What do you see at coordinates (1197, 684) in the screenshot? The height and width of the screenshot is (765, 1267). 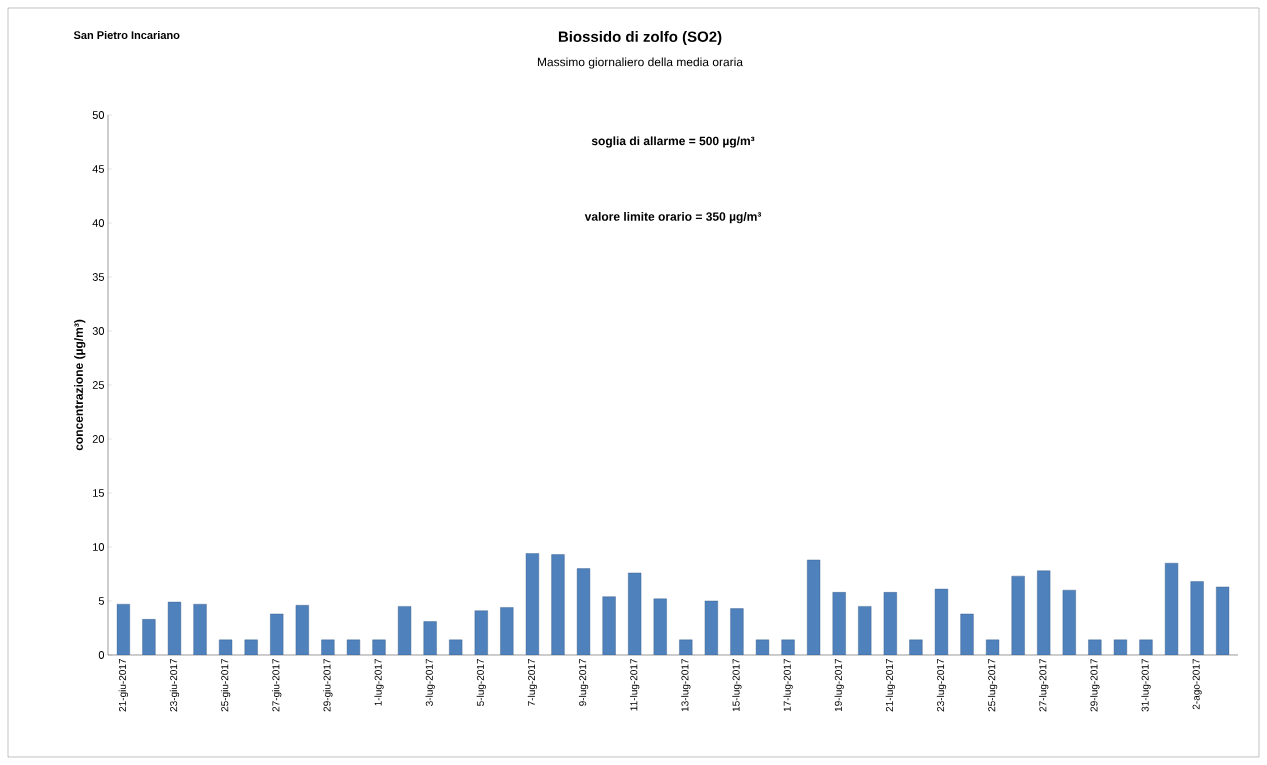 I see `x-tick-label: 2-ago-2017` at bounding box center [1197, 684].